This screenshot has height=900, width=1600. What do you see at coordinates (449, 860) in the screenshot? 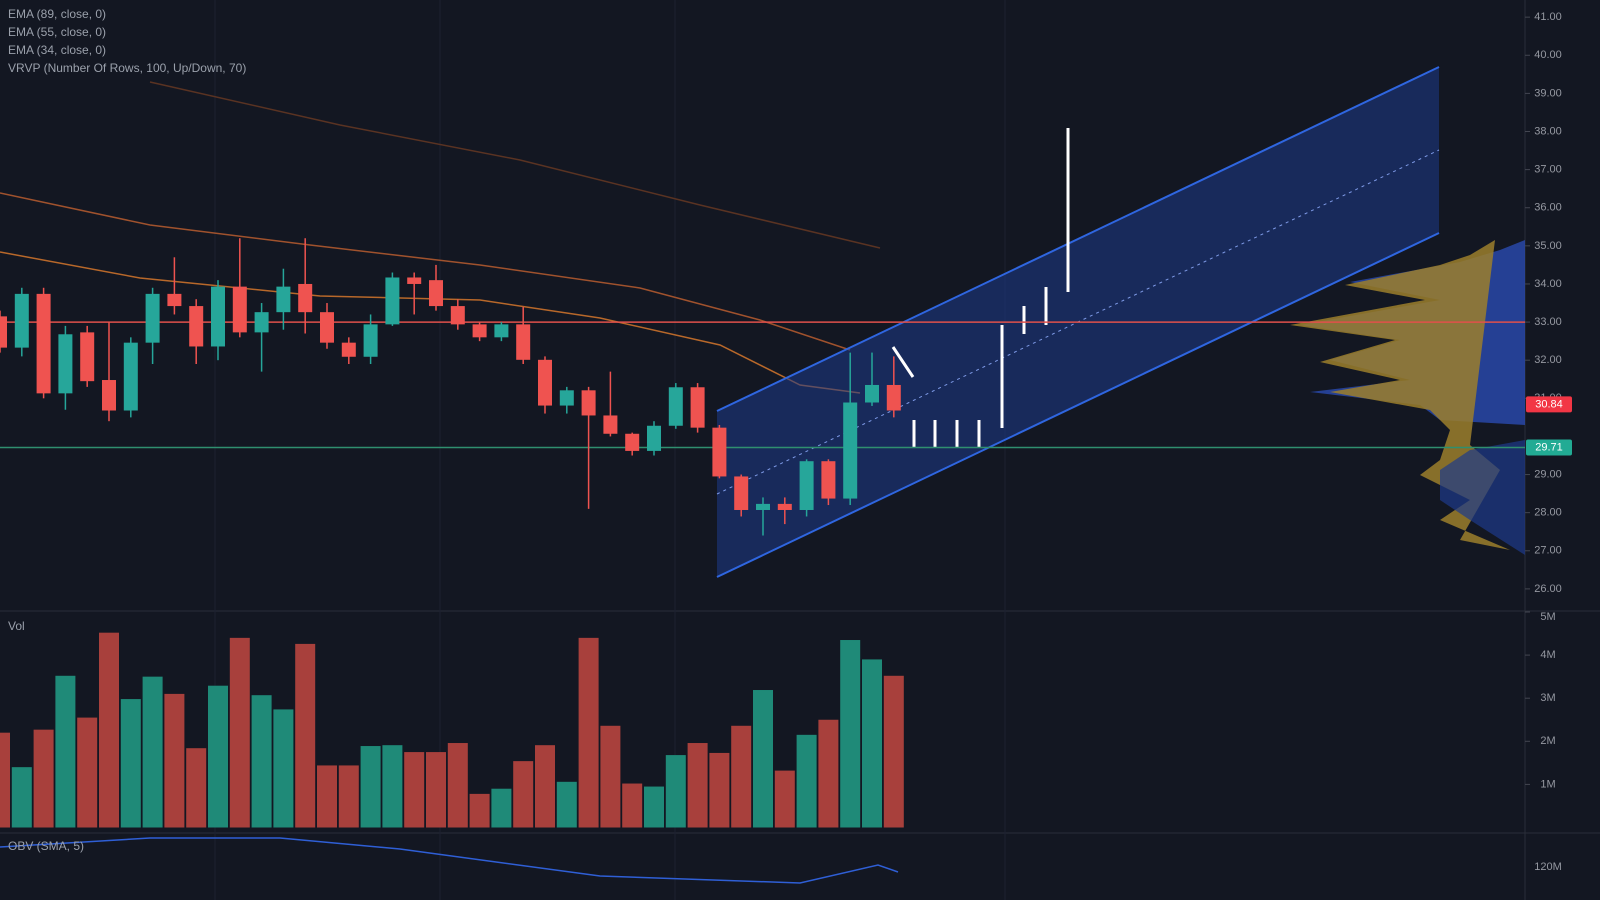
I see `obv-line` at bounding box center [449, 860].